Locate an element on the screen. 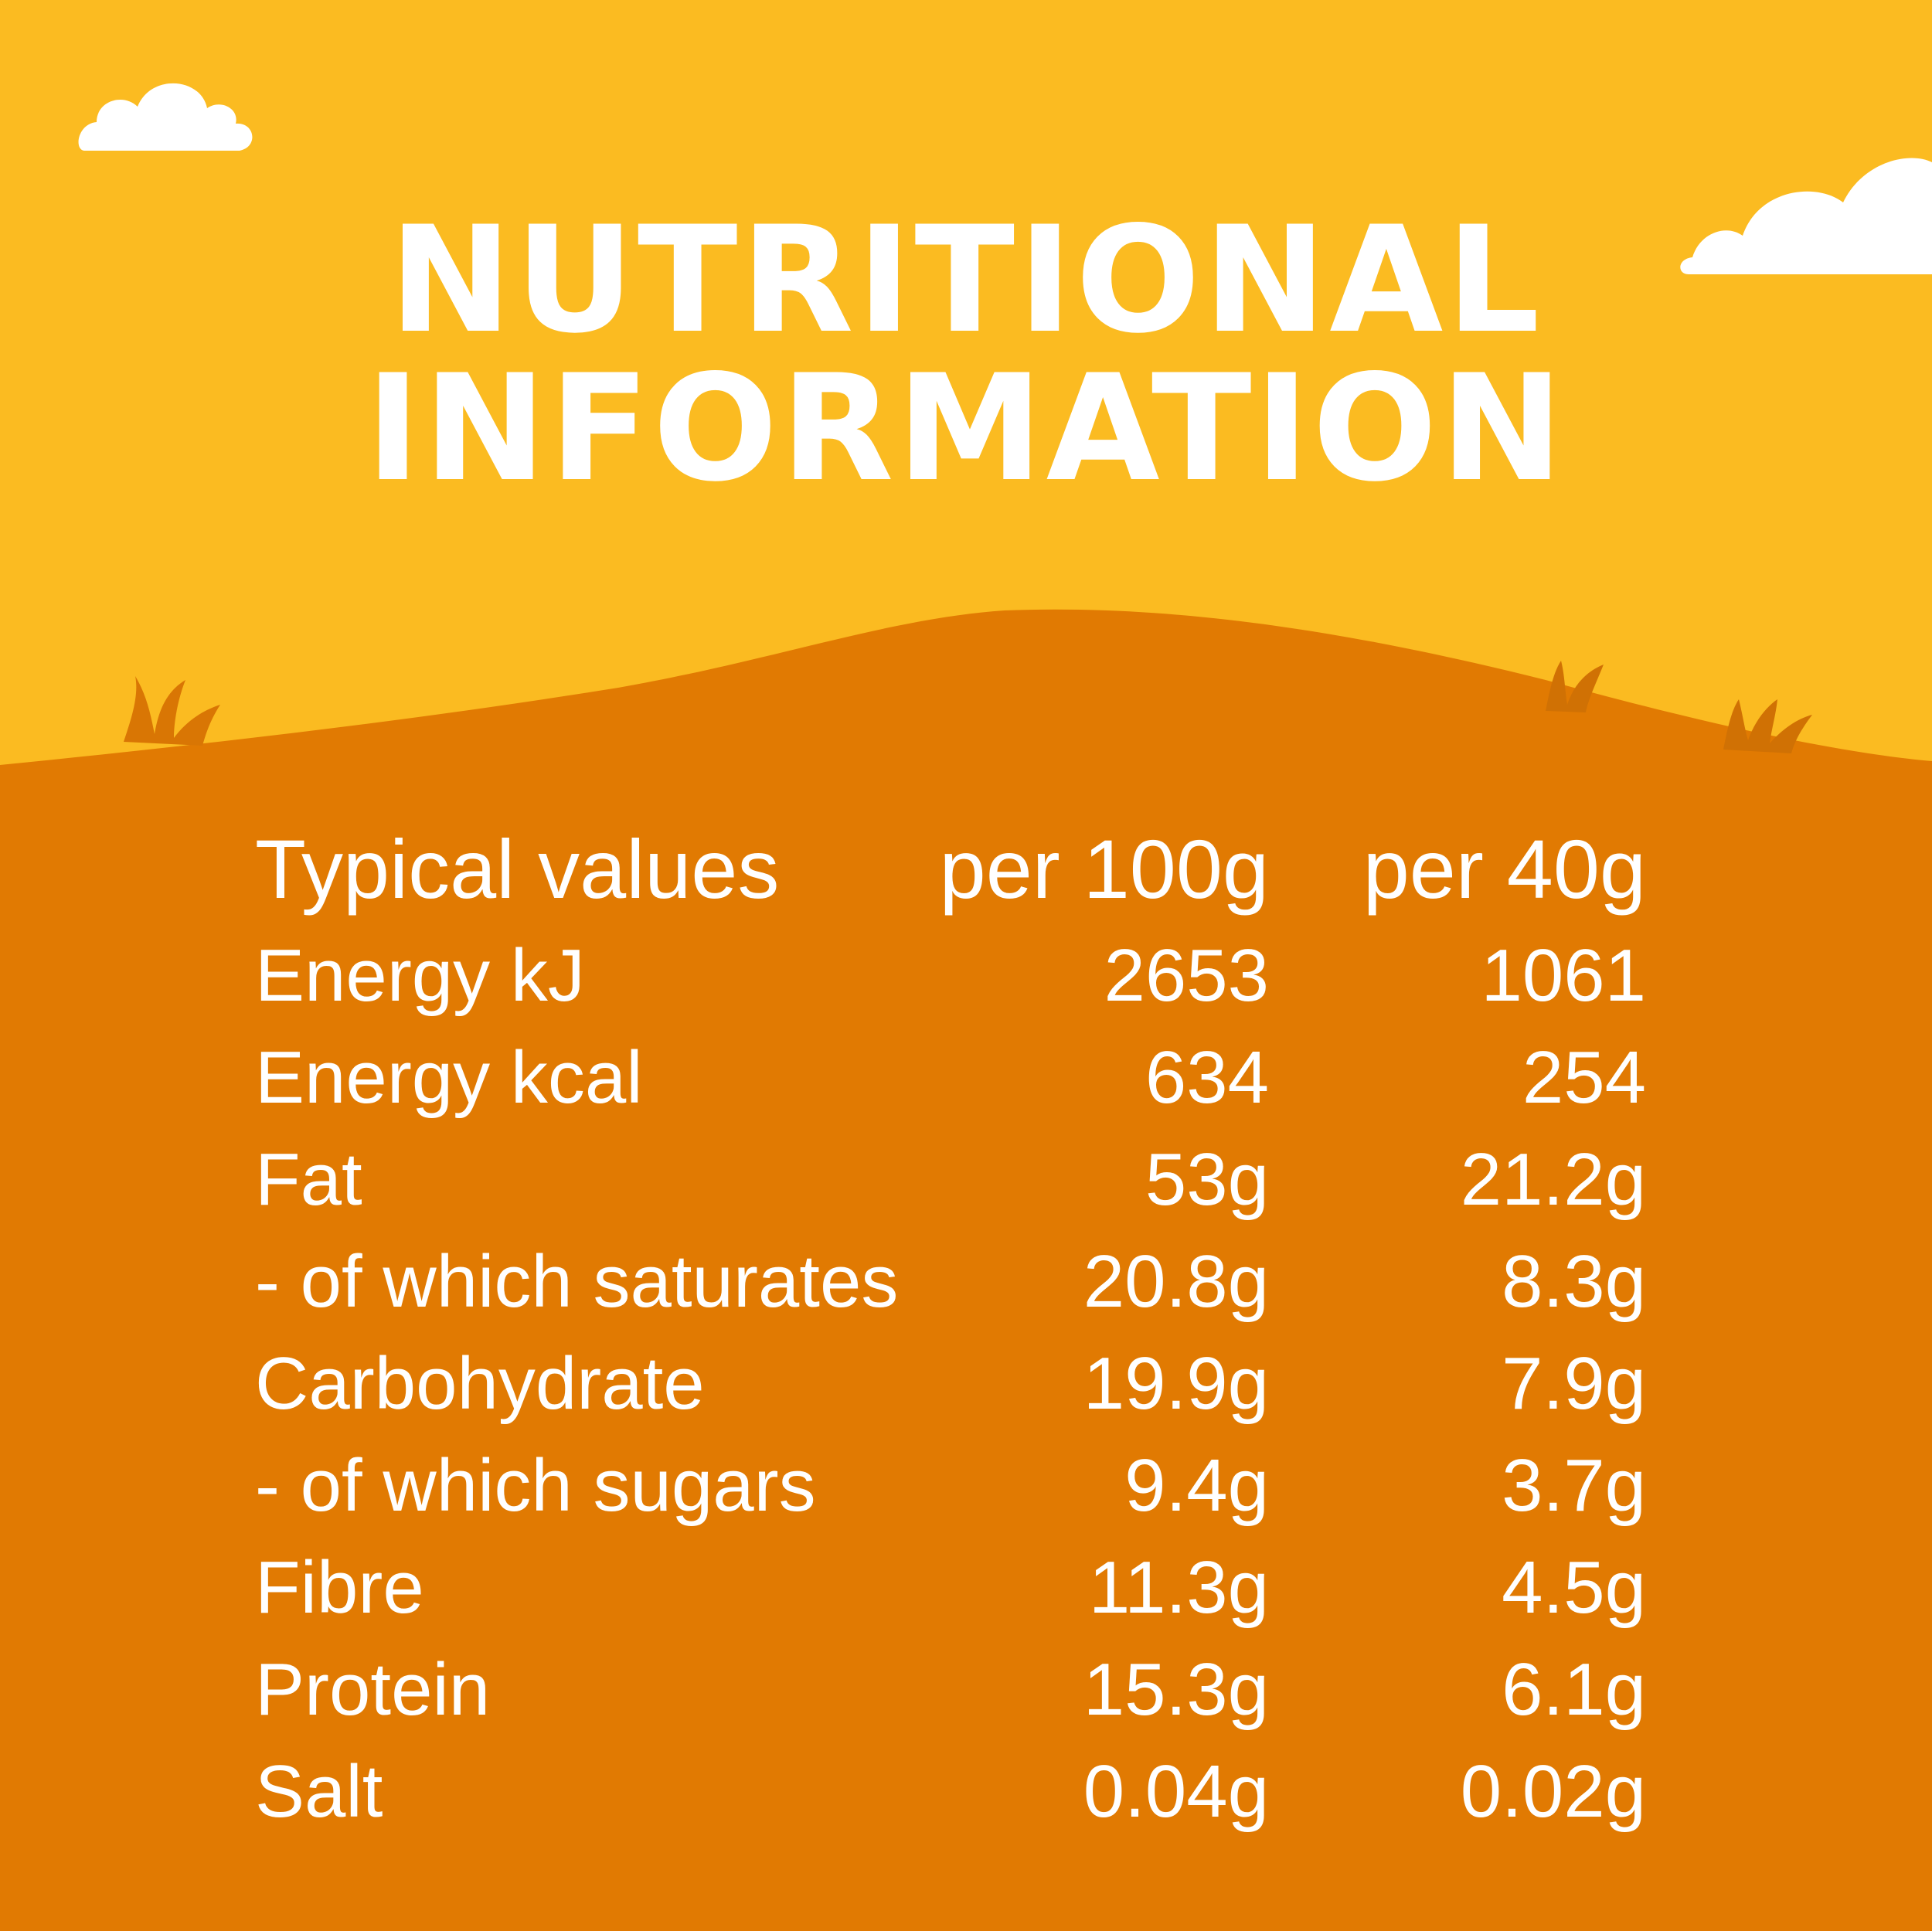 This screenshot has width=1932, height=1931. header-per-40g: per 40g is located at coordinates (1504, 869).